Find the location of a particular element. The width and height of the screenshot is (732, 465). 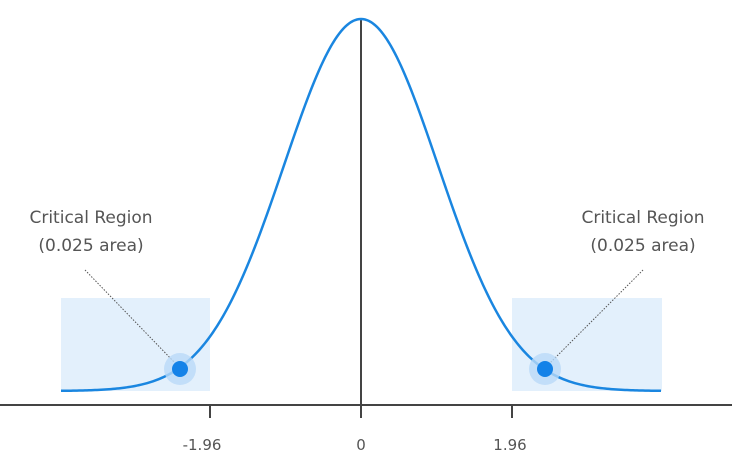

right-annotation-title: Critical Region is located at coordinates (643, 218).